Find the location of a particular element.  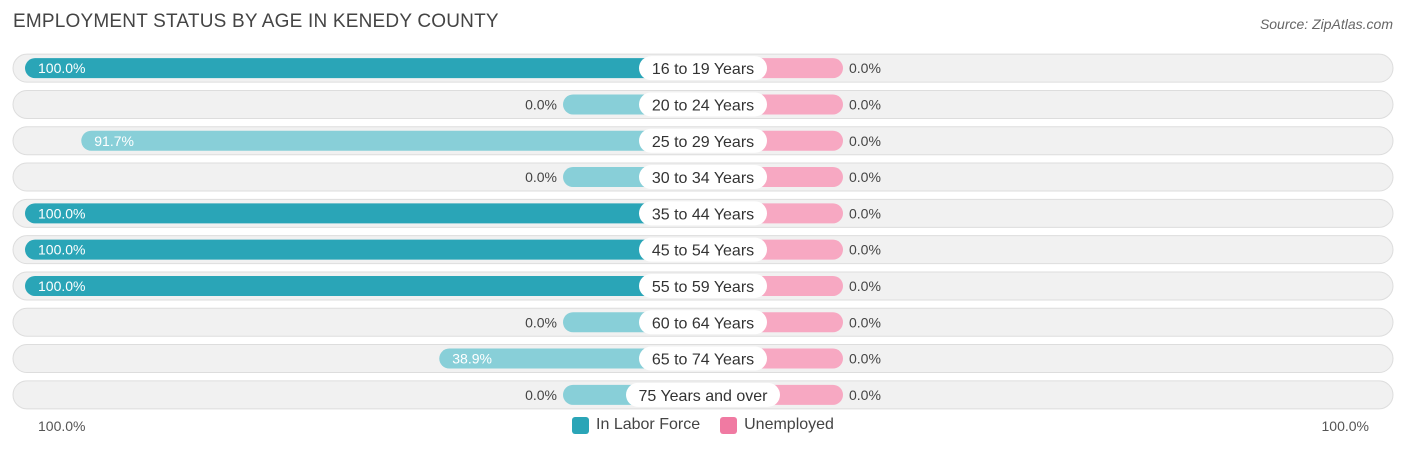

chart-row: 0.0% 0.0% 30 to 34 Years is located at coordinates (703, 177).